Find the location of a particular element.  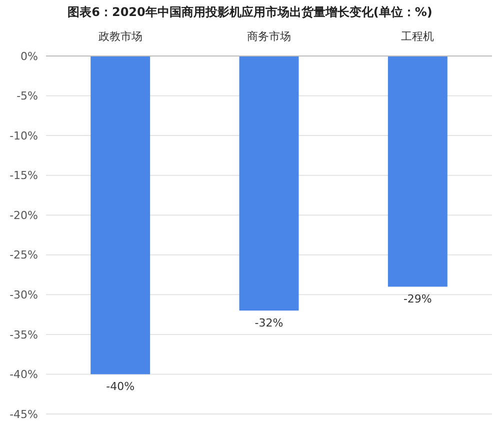

y-tick-label: -25% is located at coordinates (24, 255).